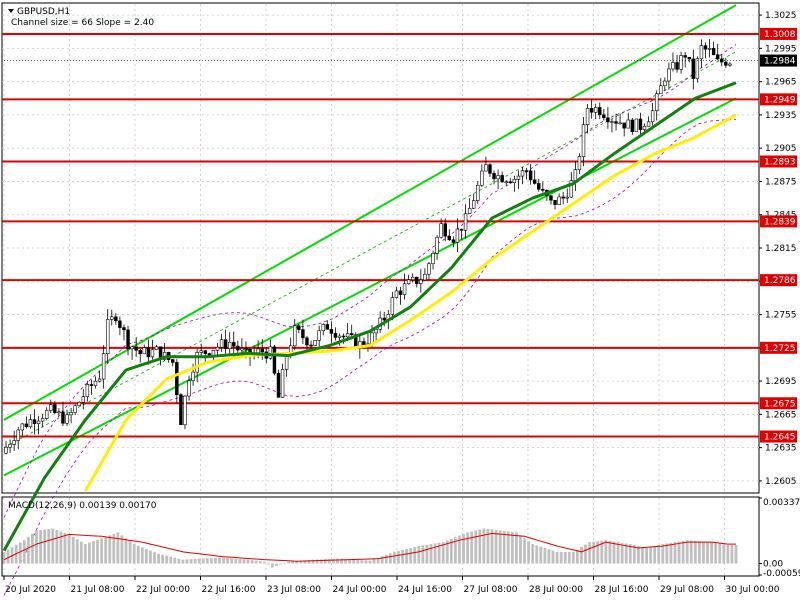  What do you see at coordinates (781, 83) in the screenshot?
I see `price-tick-label: 1.2965` at bounding box center [781, 83].